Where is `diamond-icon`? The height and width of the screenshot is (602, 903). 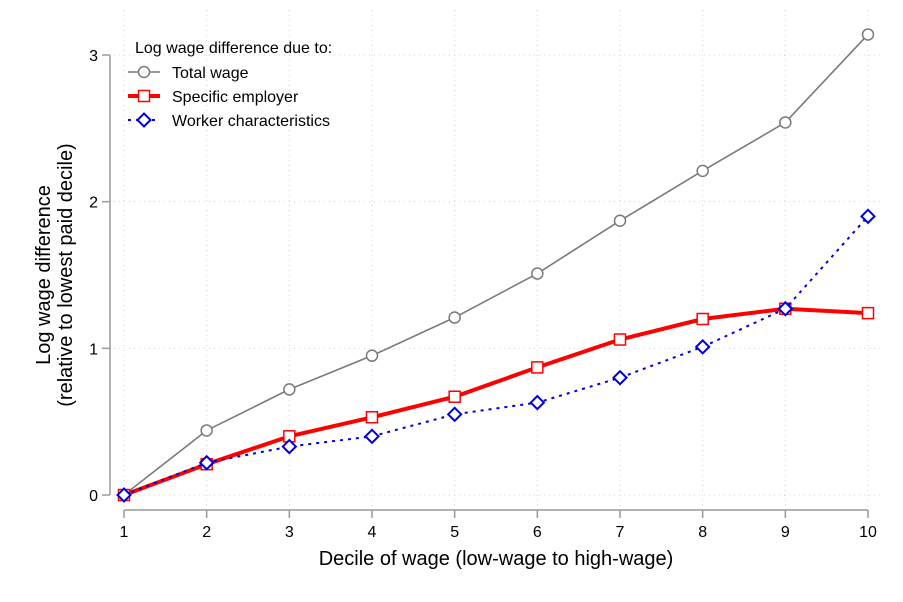
diamond-icon is located at coordinates (144, 120).